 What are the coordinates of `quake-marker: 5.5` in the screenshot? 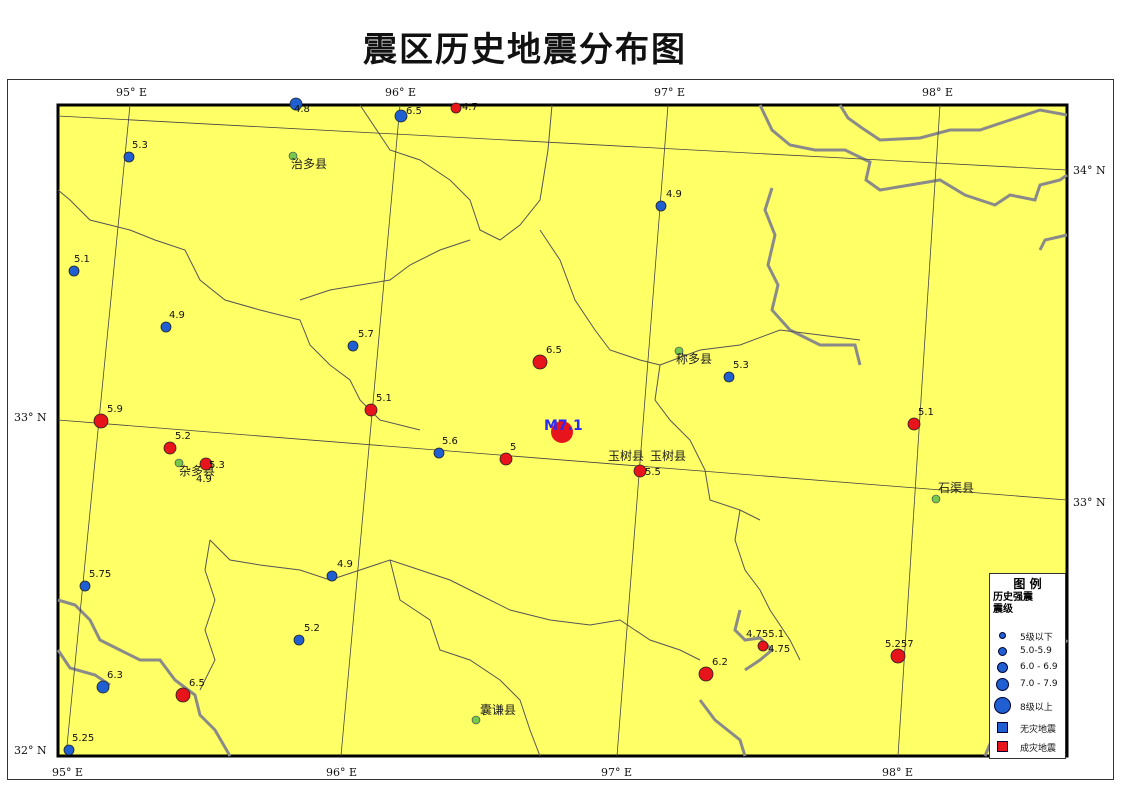 It's located at (647, 471).